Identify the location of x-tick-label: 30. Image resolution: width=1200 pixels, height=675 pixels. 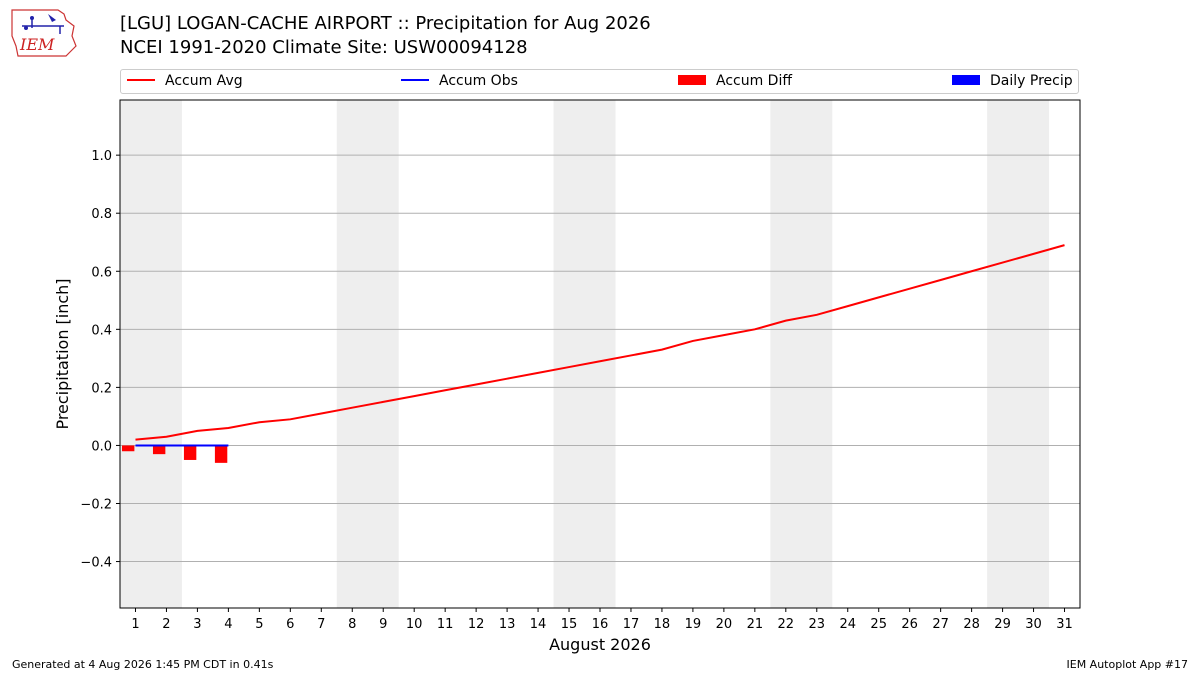
(1033, 624).